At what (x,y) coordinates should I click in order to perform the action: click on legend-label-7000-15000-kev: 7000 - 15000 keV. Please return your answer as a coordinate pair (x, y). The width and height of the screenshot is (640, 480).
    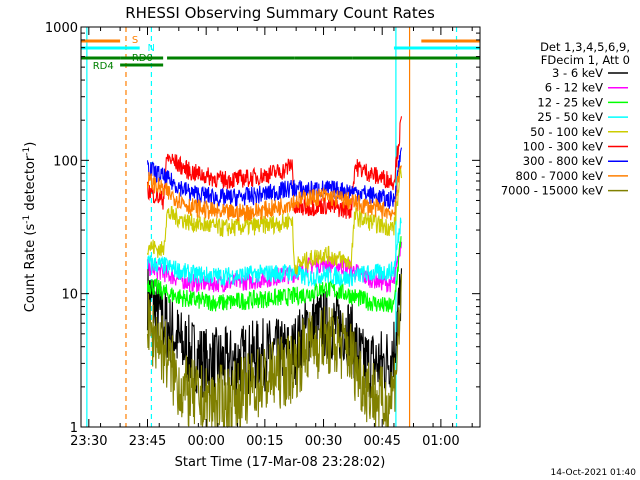
    Looking at the image, I should click on (552, 191).